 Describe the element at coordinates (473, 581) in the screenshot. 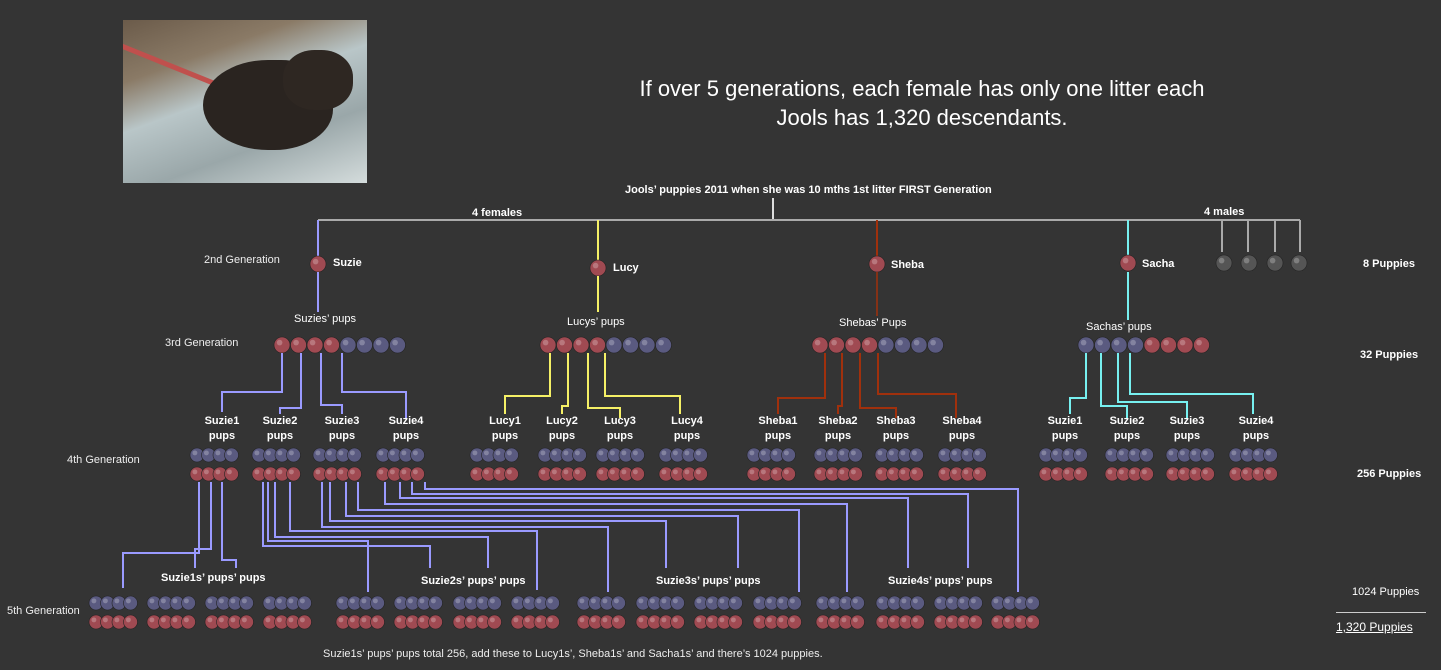

I see `g5-label-suzie2: Suzie2s’ pups’ pups` at that location.